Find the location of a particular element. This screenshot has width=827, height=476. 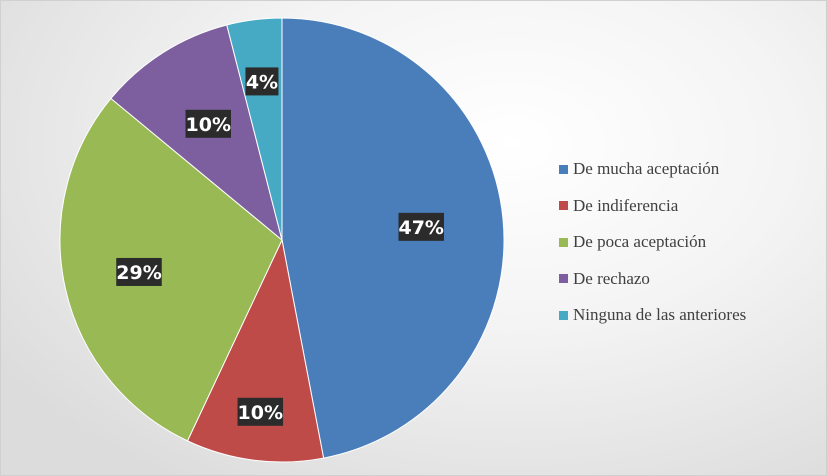

data-label-text: 47% is located at coordinates (420, 228).